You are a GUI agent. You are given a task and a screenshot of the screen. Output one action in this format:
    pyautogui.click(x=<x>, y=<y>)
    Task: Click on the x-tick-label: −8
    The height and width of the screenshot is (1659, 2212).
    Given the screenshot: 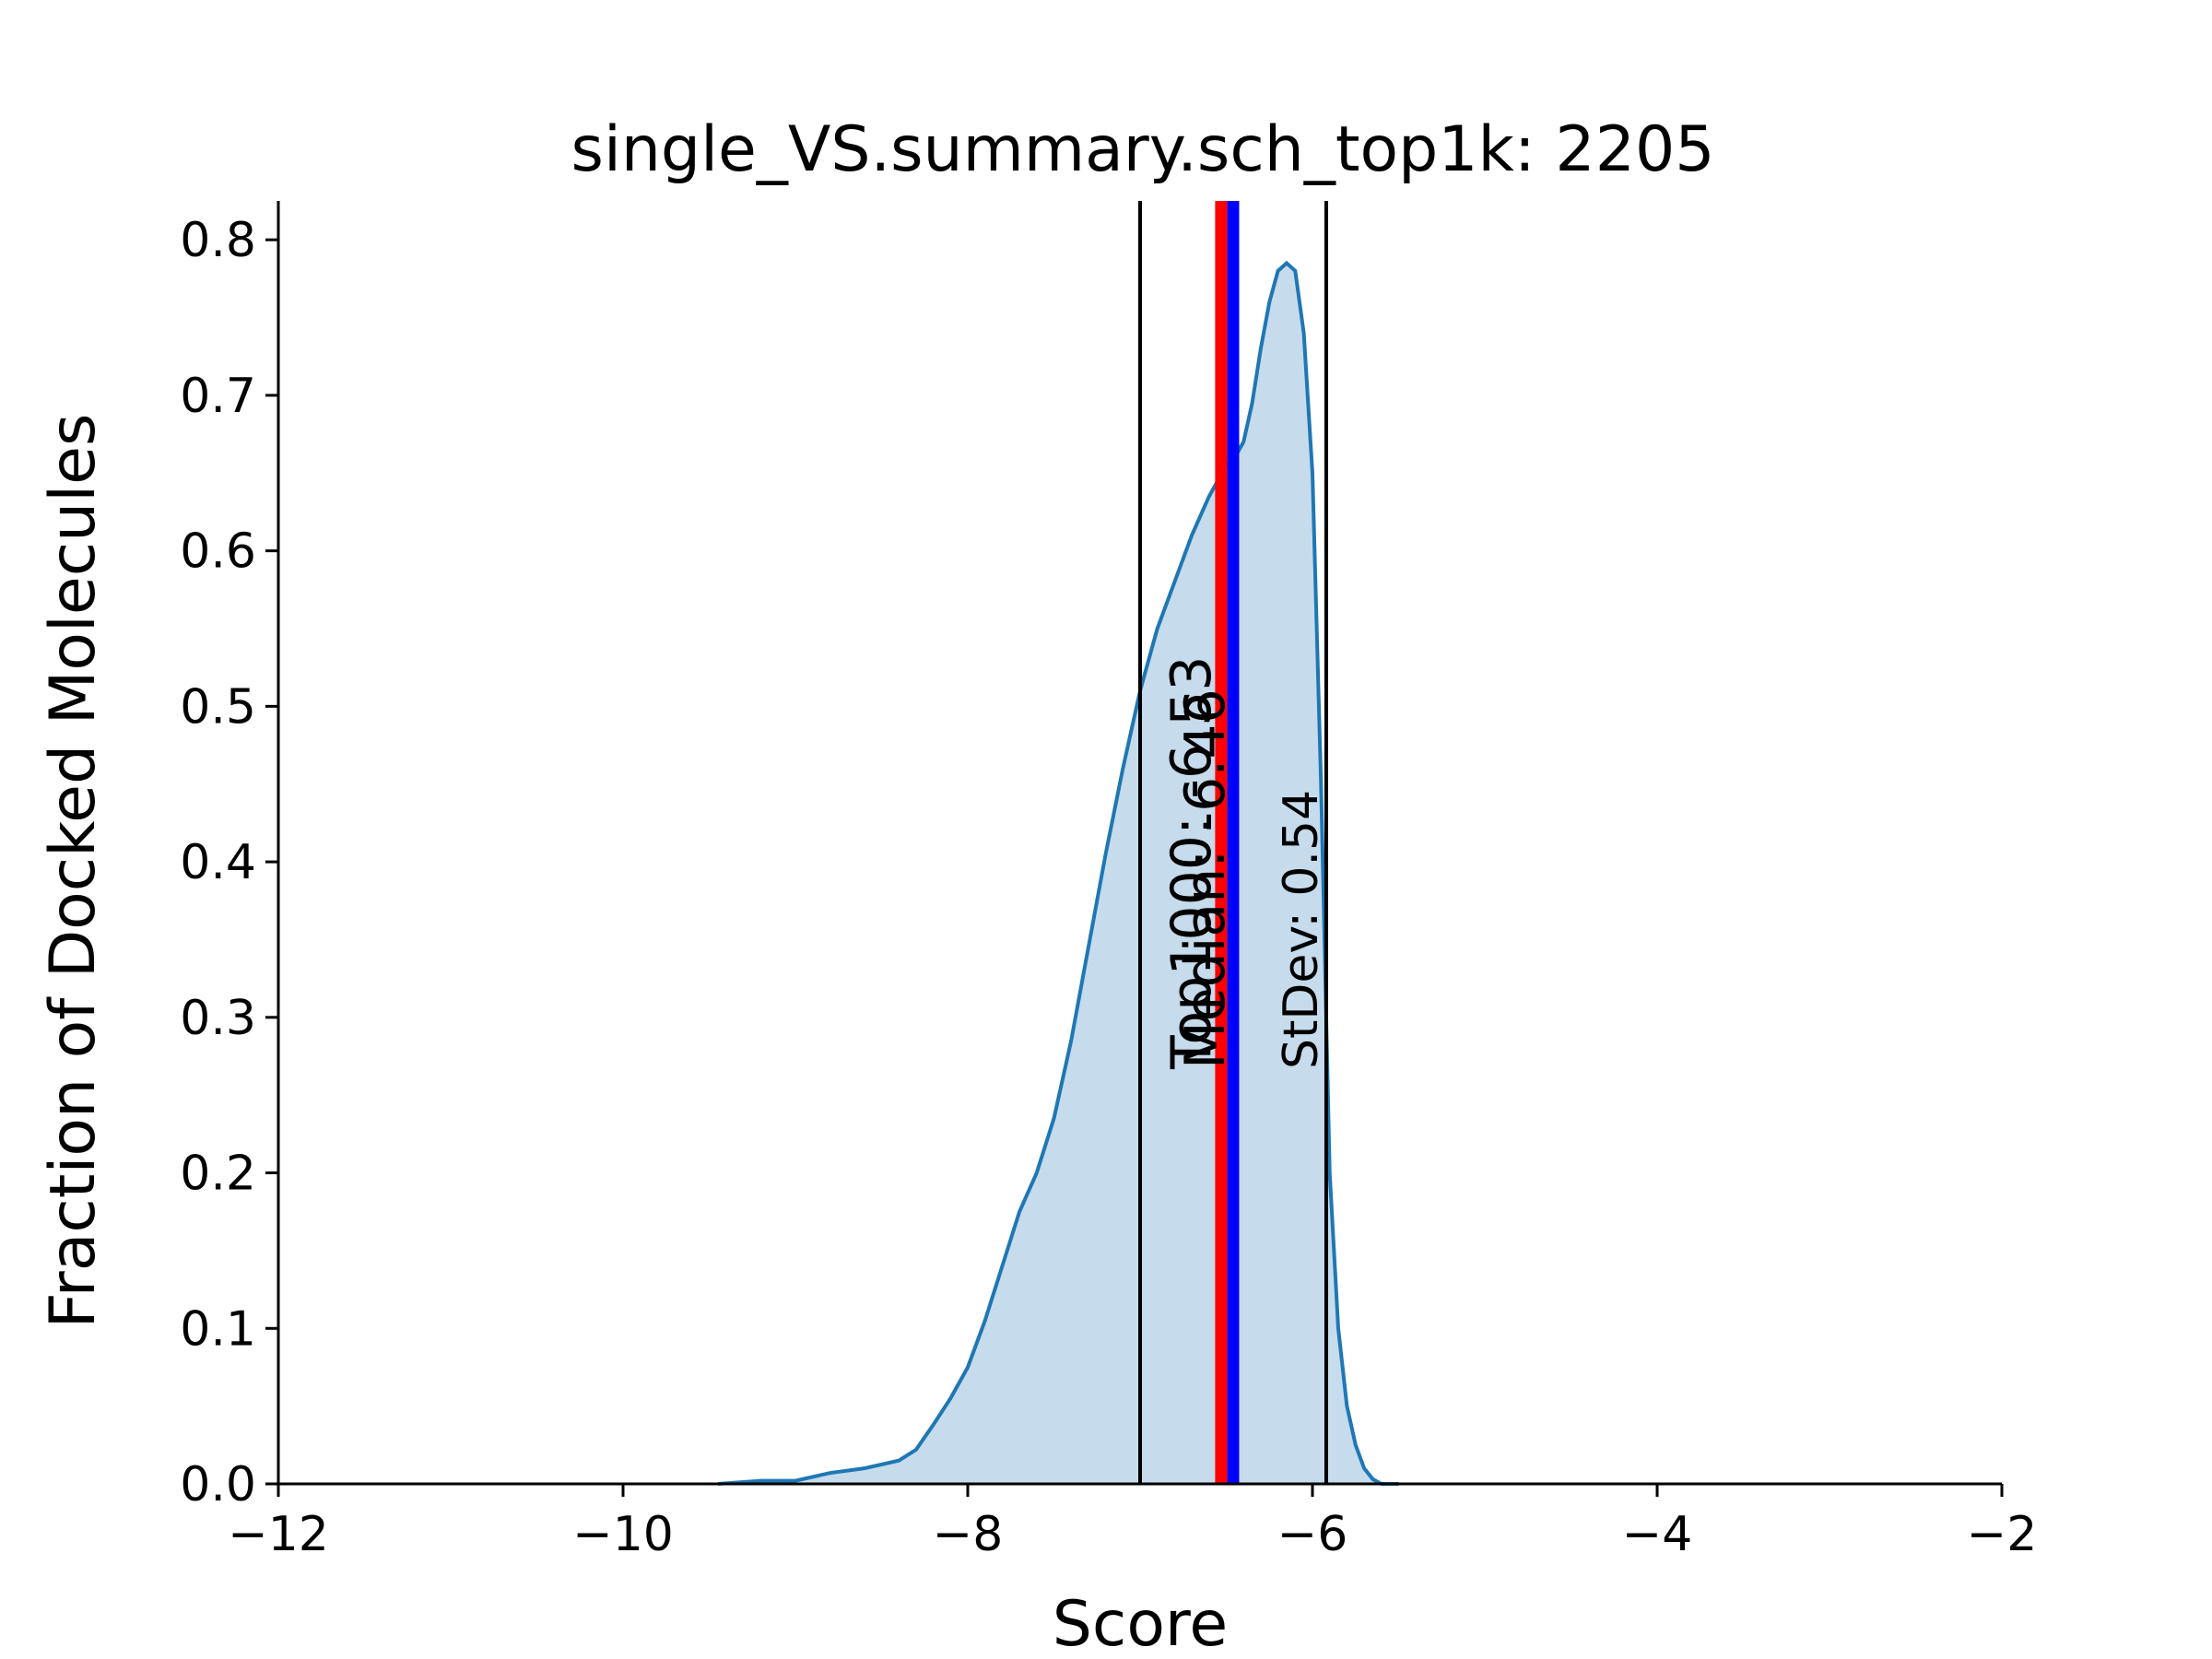 What is the action you would take?
    pyautogui.click(x=968, y=1534)
    